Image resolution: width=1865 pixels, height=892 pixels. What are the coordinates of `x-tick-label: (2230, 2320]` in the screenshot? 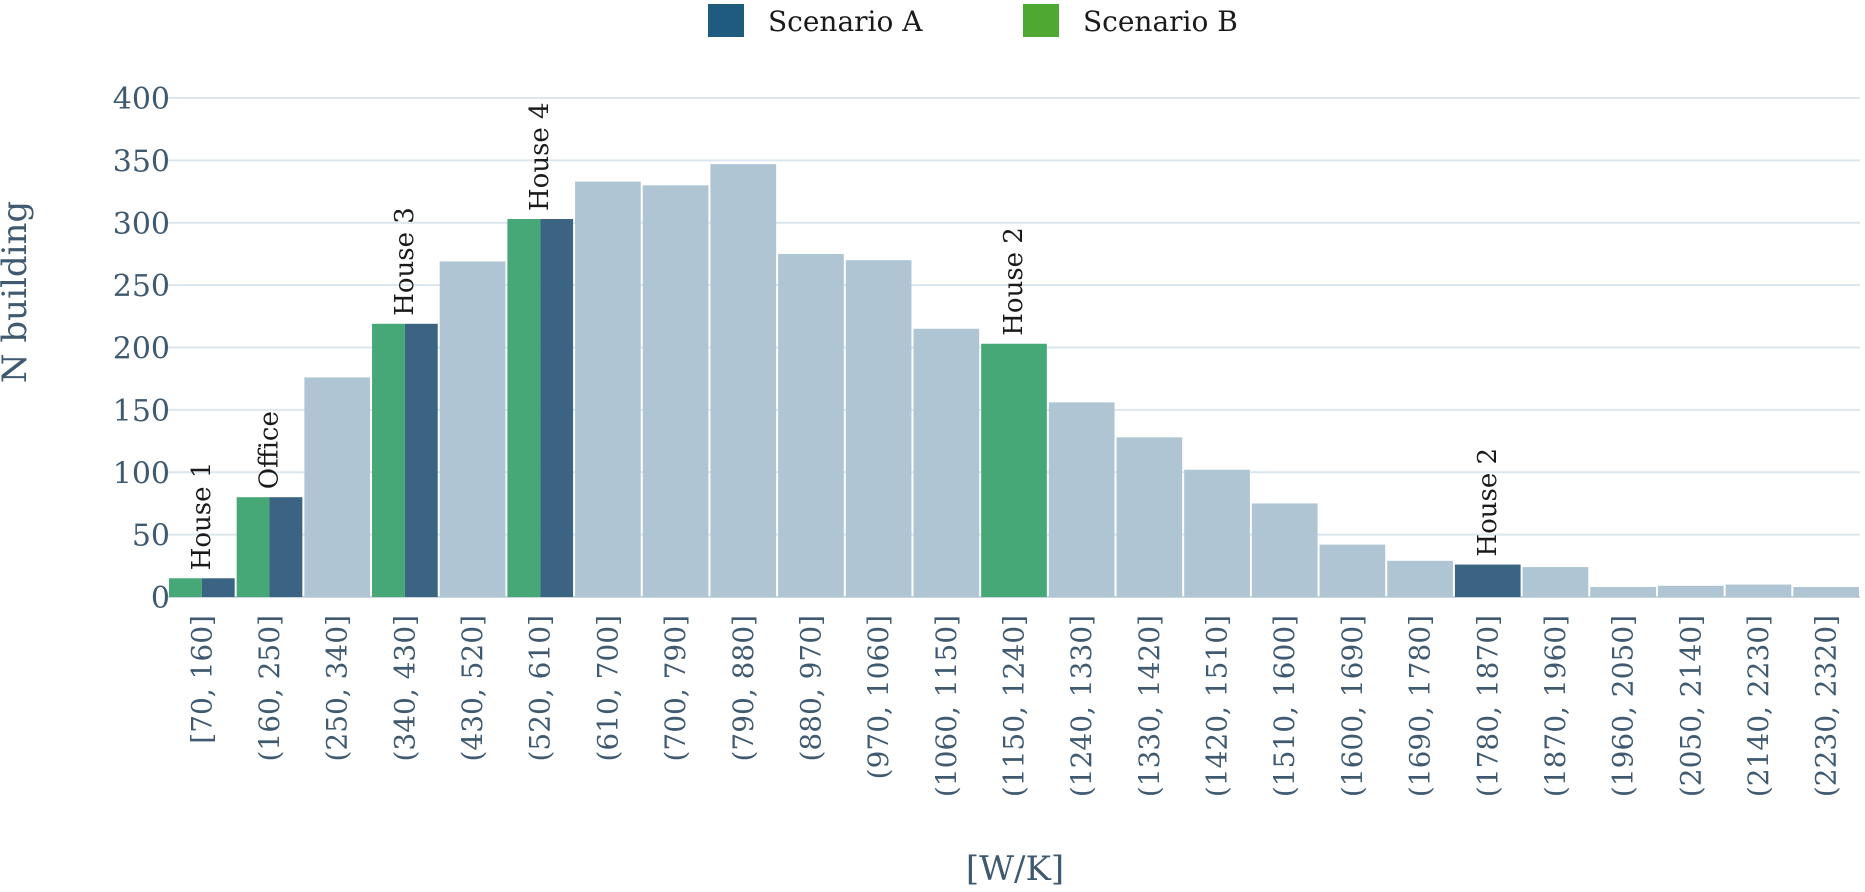 It's located at (1826, 706).